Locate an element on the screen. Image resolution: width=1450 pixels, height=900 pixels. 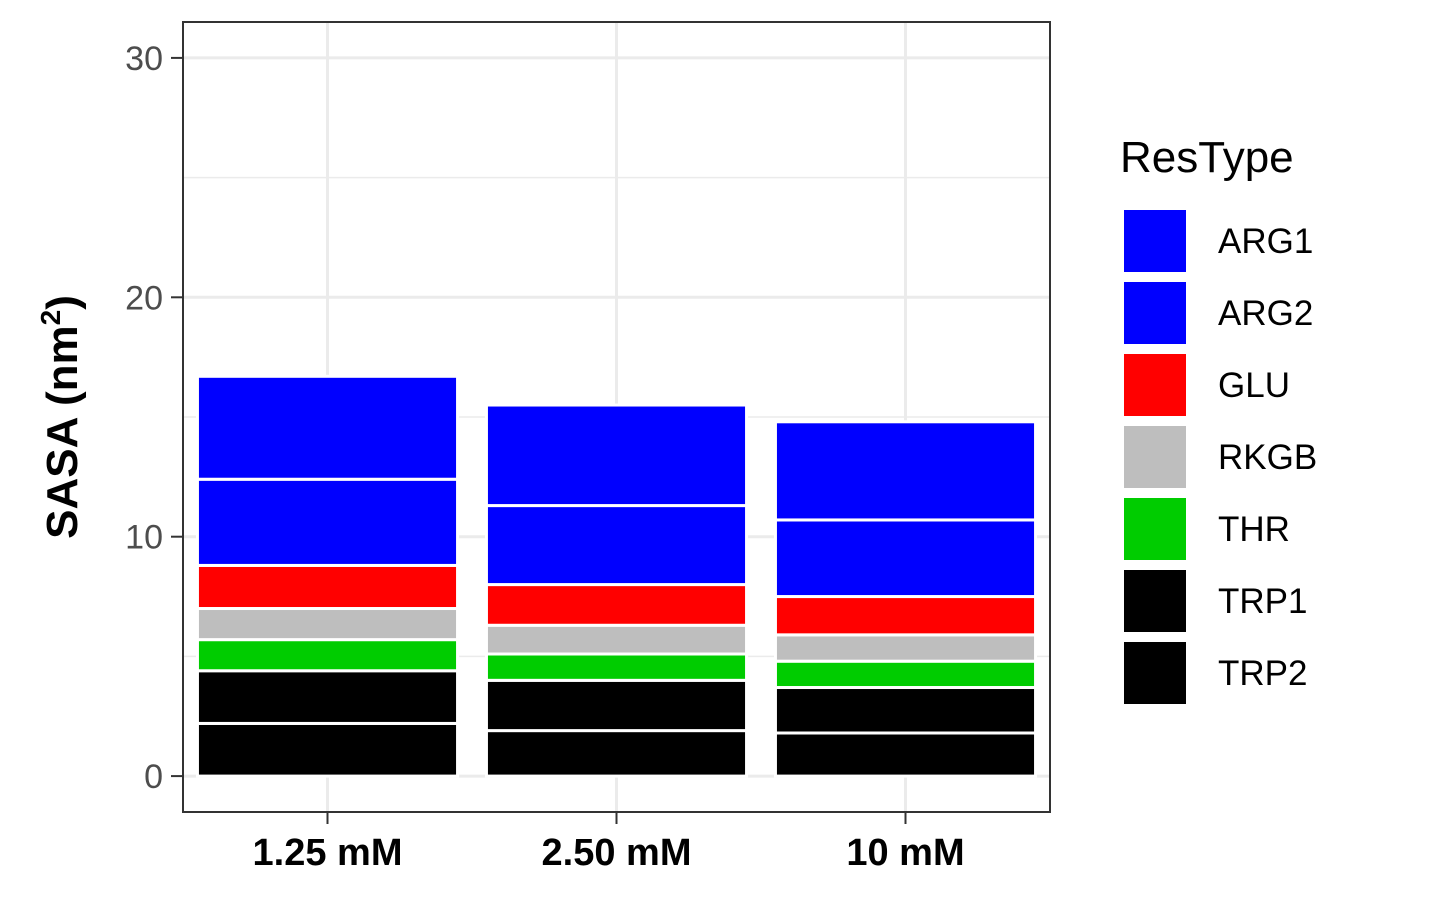
y-axis-title: SASA (nm2) is located at coordinates (61, 417).